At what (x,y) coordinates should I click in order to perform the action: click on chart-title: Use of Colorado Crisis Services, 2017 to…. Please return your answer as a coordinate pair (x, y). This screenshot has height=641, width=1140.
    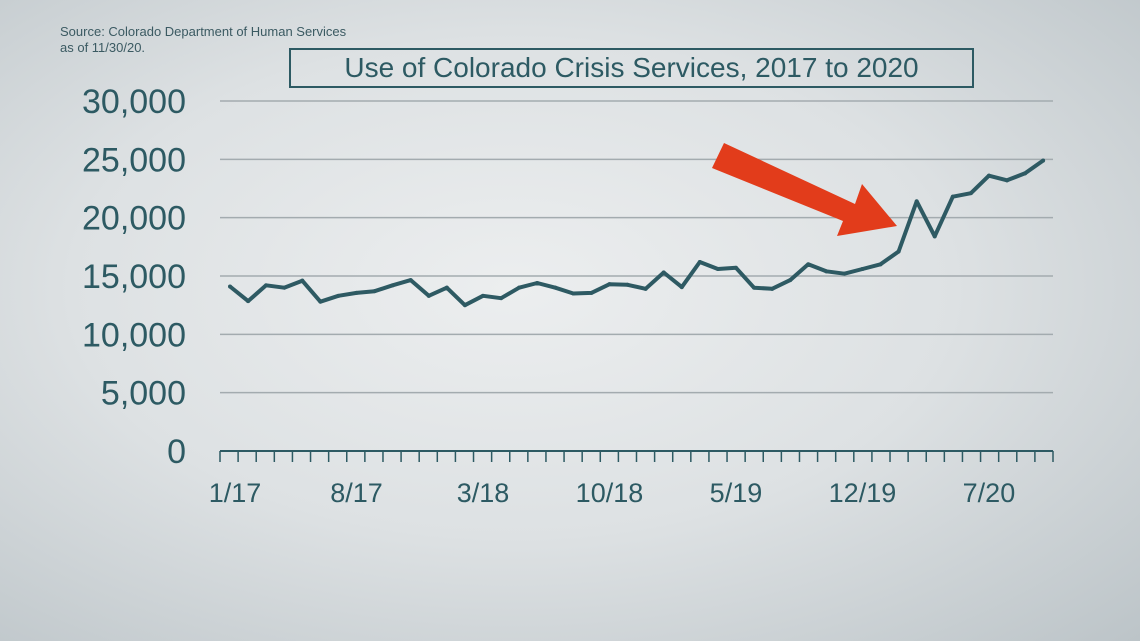
    Looking at the image, I should click on (631, 68).